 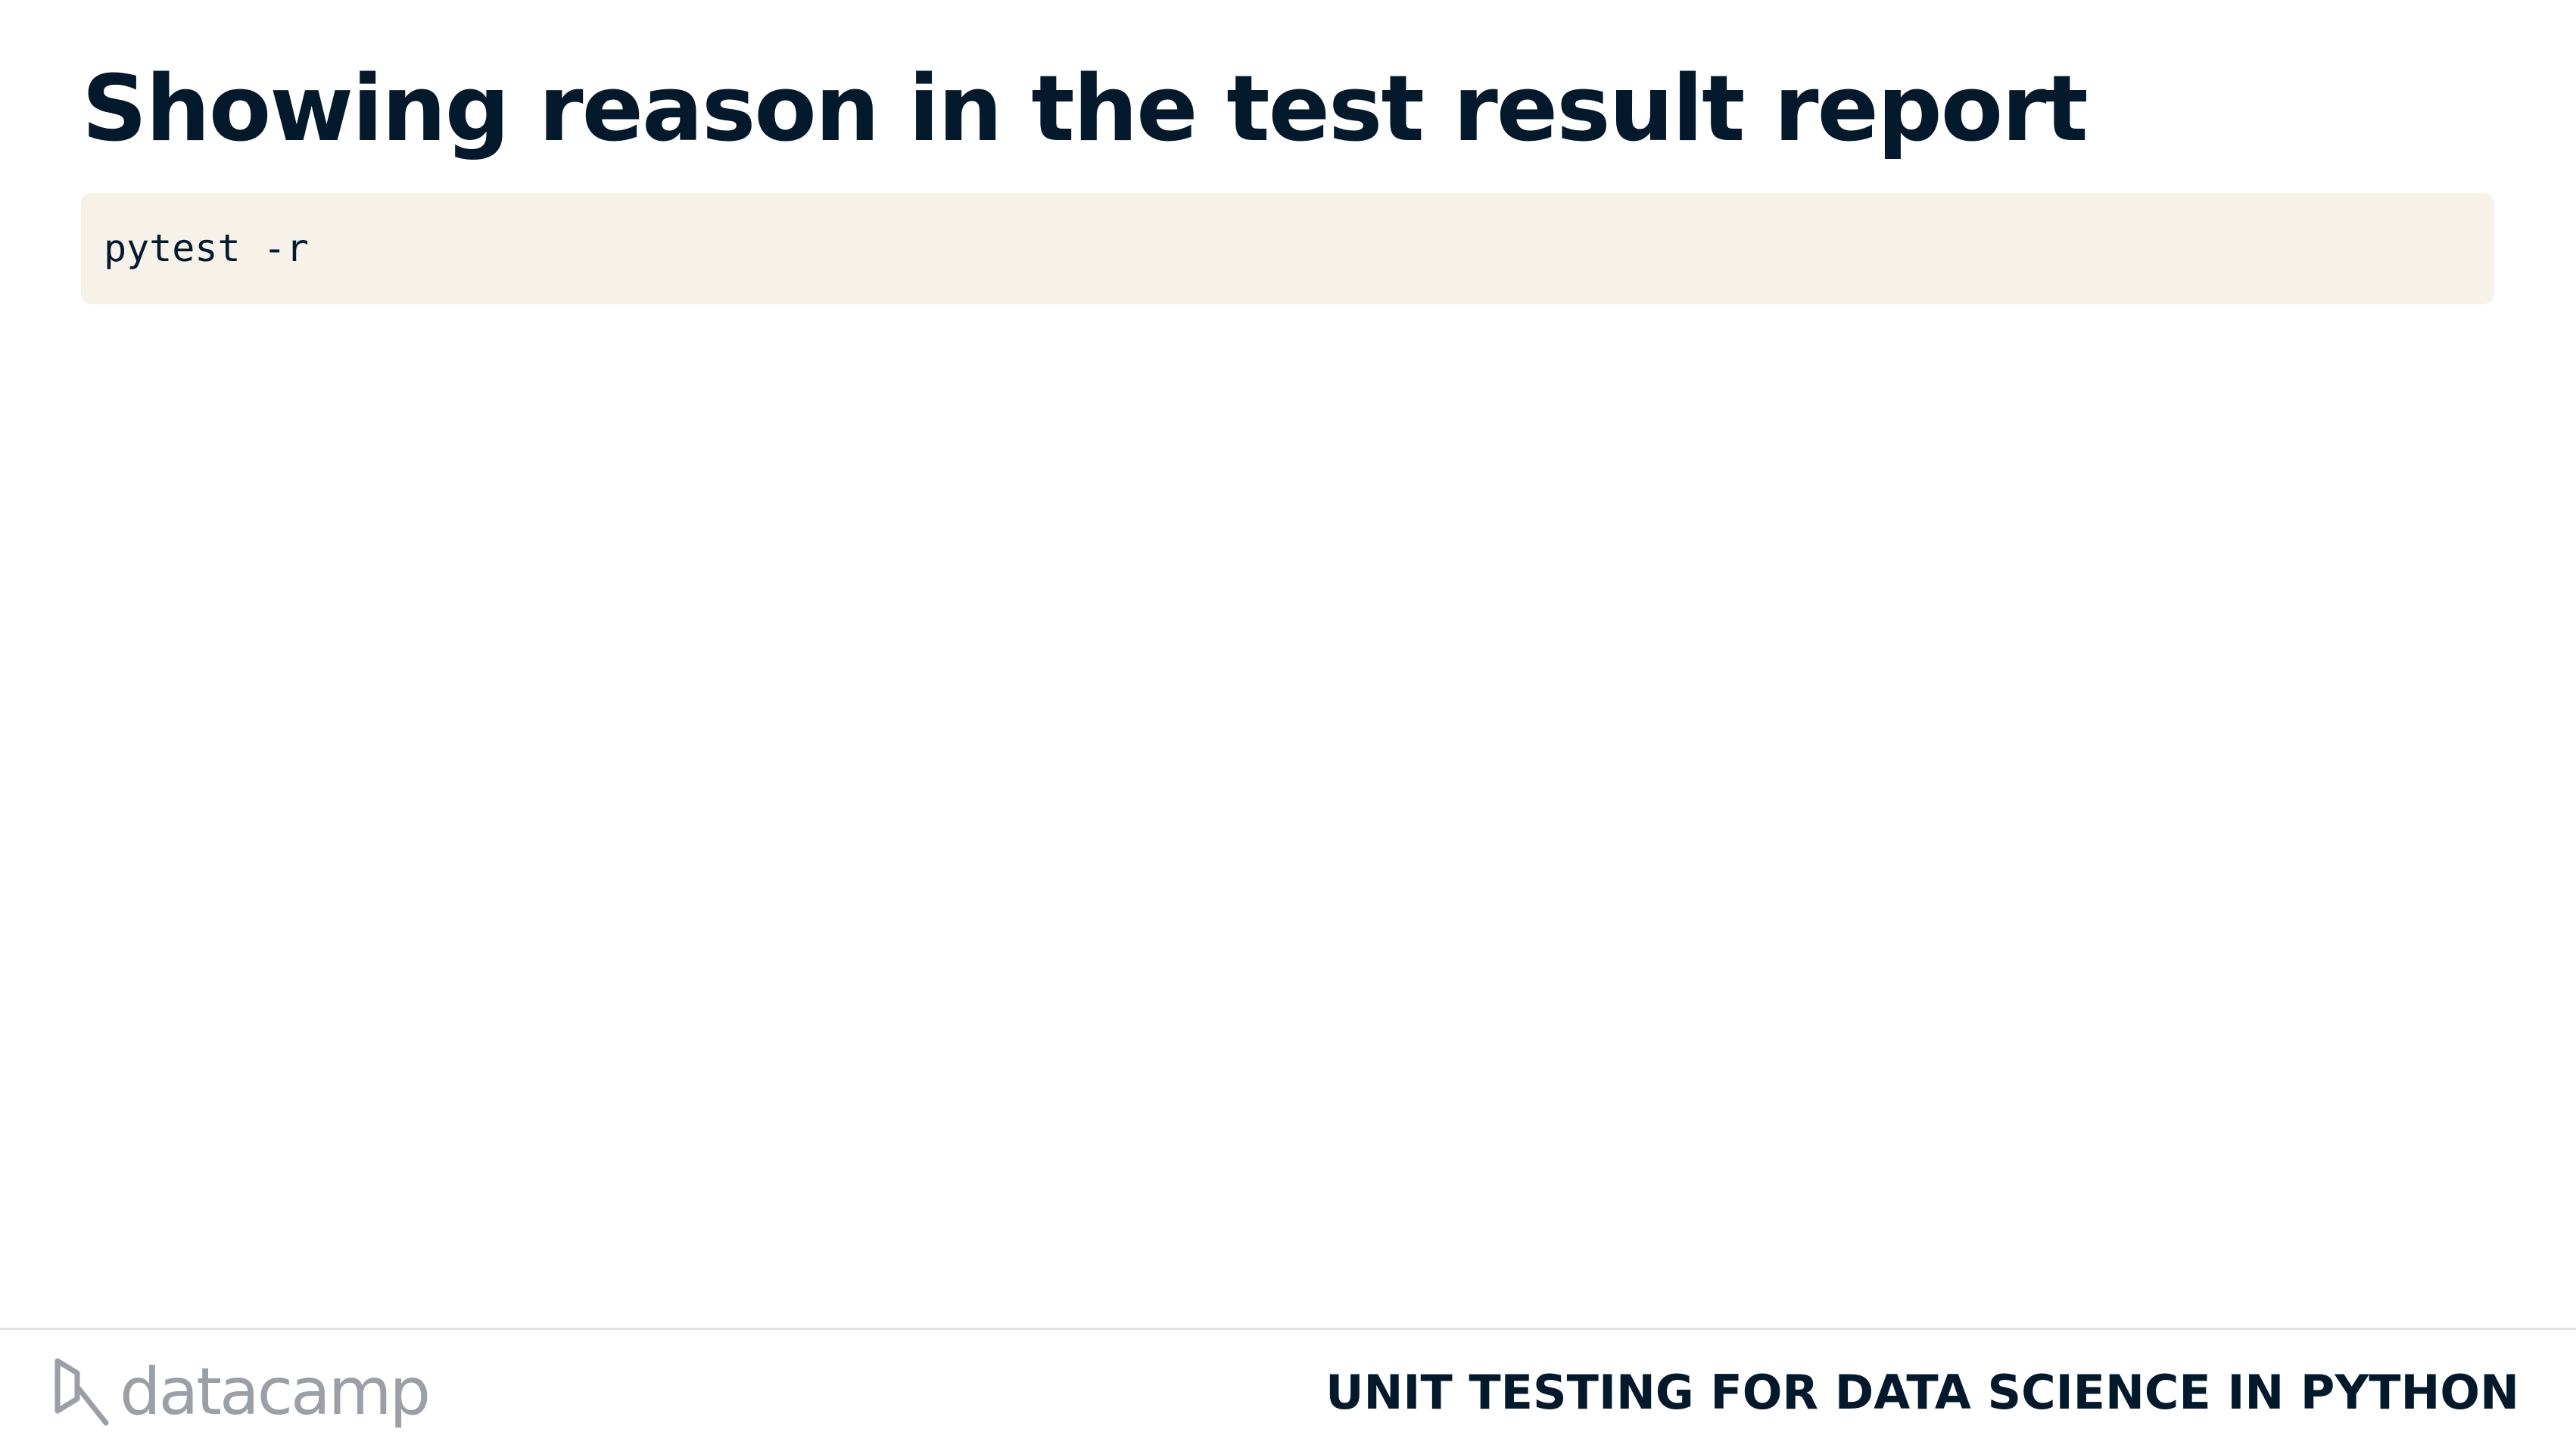 I want to click on code-block: pytest -r, so click(x=1287, y=248).